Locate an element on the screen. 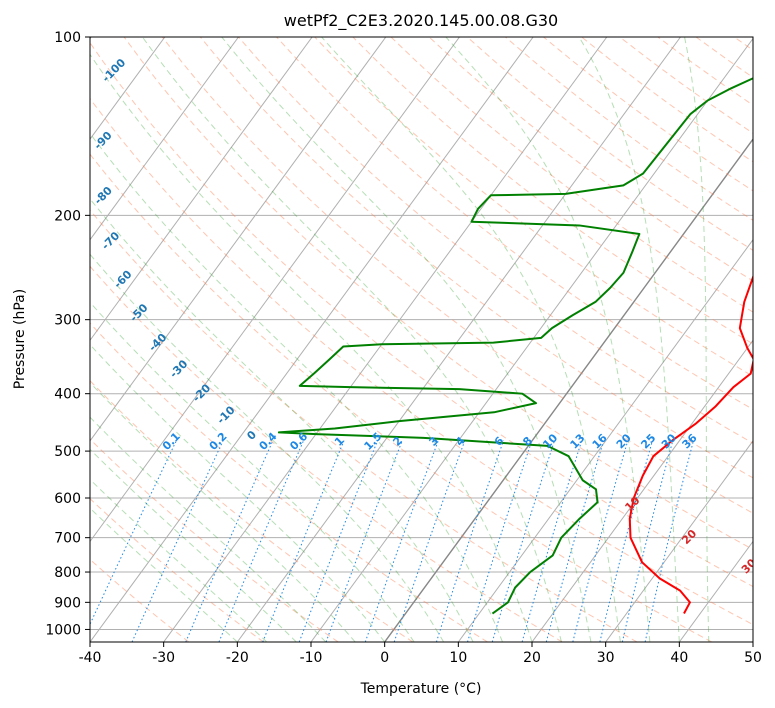 The height and width of the screenshot is (708, 775). y-tick-label: 100 is located at coordinates (67, 38).